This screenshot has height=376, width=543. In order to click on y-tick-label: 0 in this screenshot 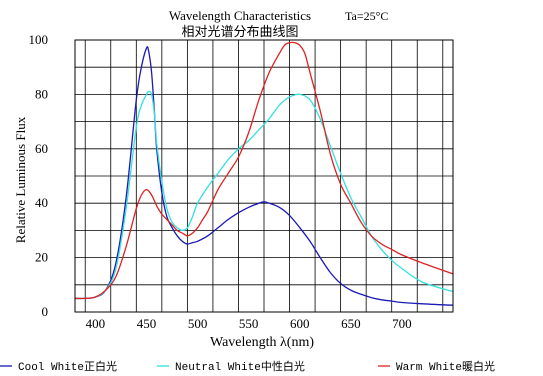, I will do `click(45, 311)`.